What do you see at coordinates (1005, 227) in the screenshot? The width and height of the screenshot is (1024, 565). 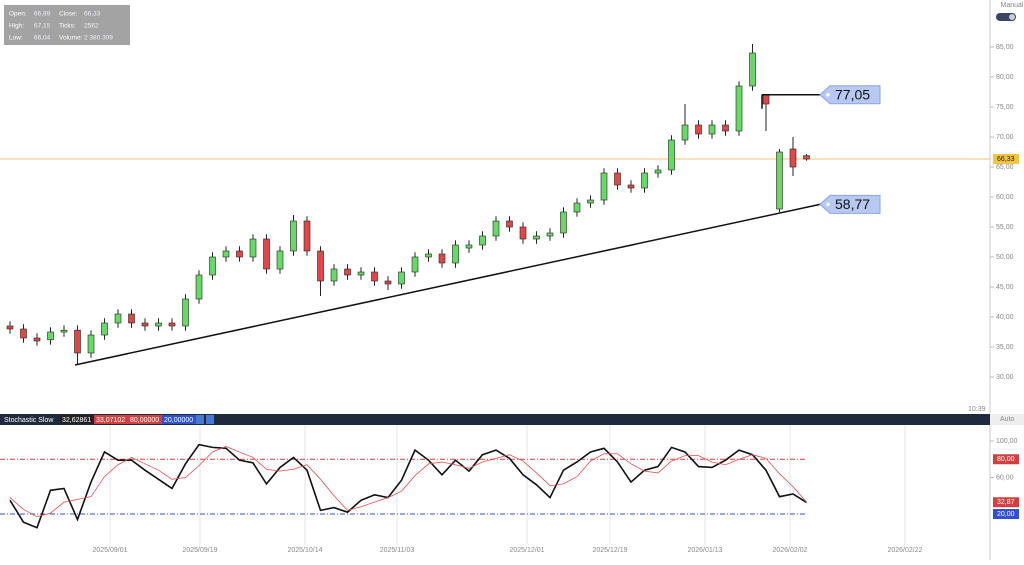 I see `y-tick-label: 55,00` at bounding box center [1005, 227].